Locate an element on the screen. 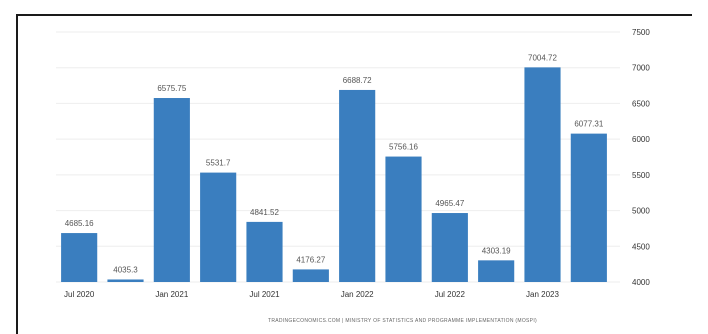  x-tick-label: Jan 2023 is located at coordinates (542, 294).